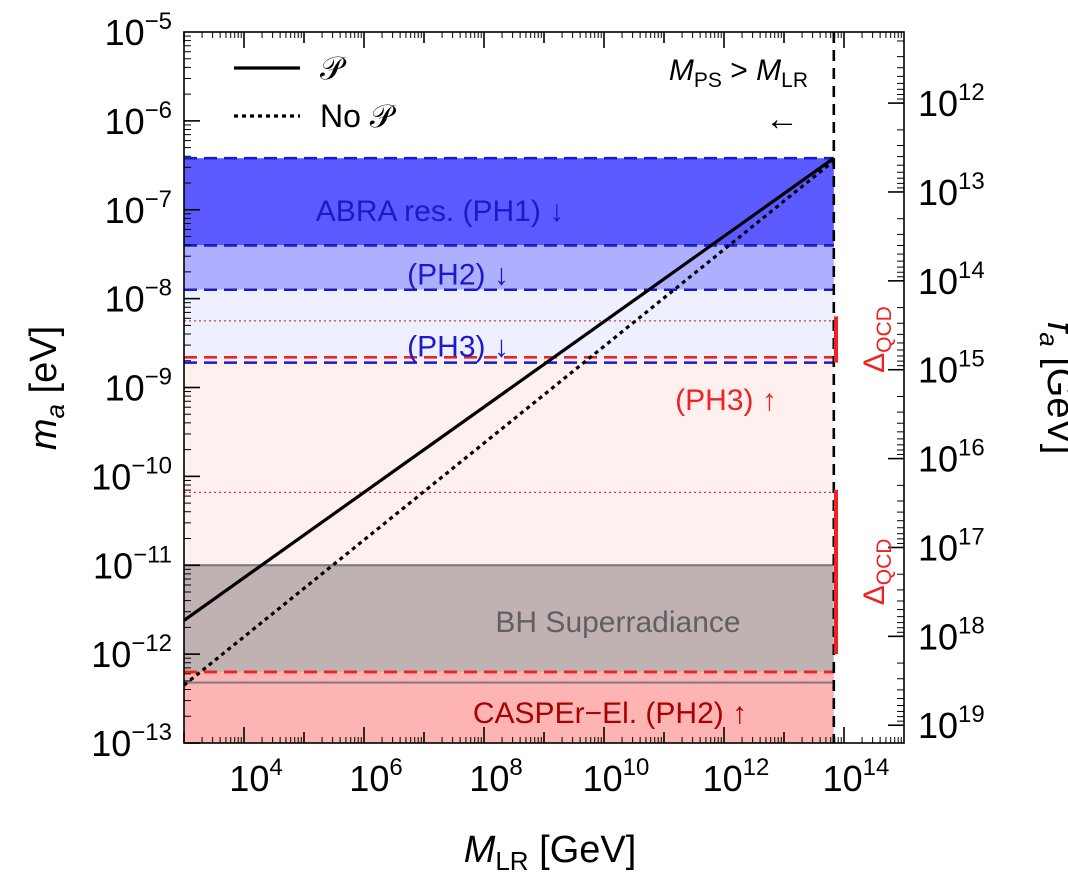  I want to click on x-axis-title-sub: LR, so click(511, 860).